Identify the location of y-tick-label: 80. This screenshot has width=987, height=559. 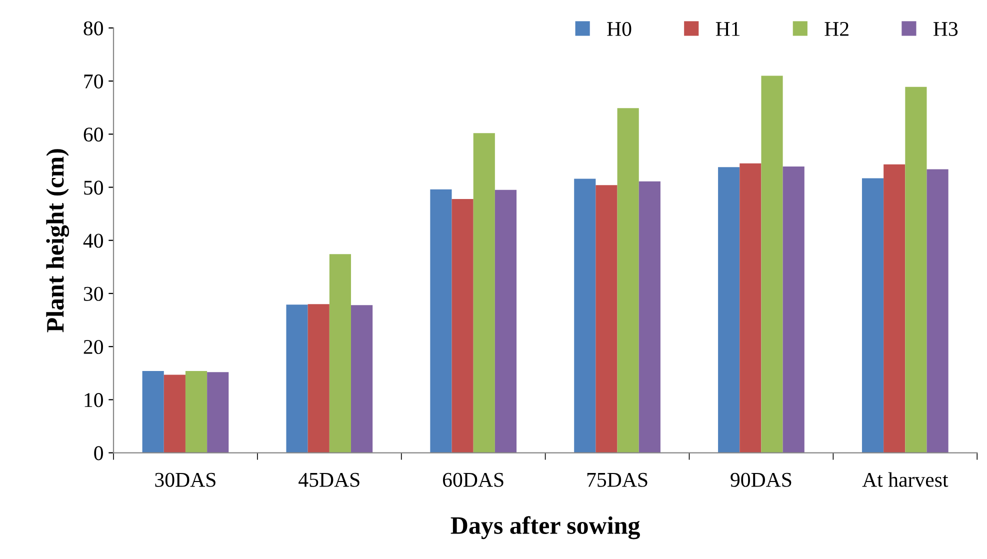
(93, 28).